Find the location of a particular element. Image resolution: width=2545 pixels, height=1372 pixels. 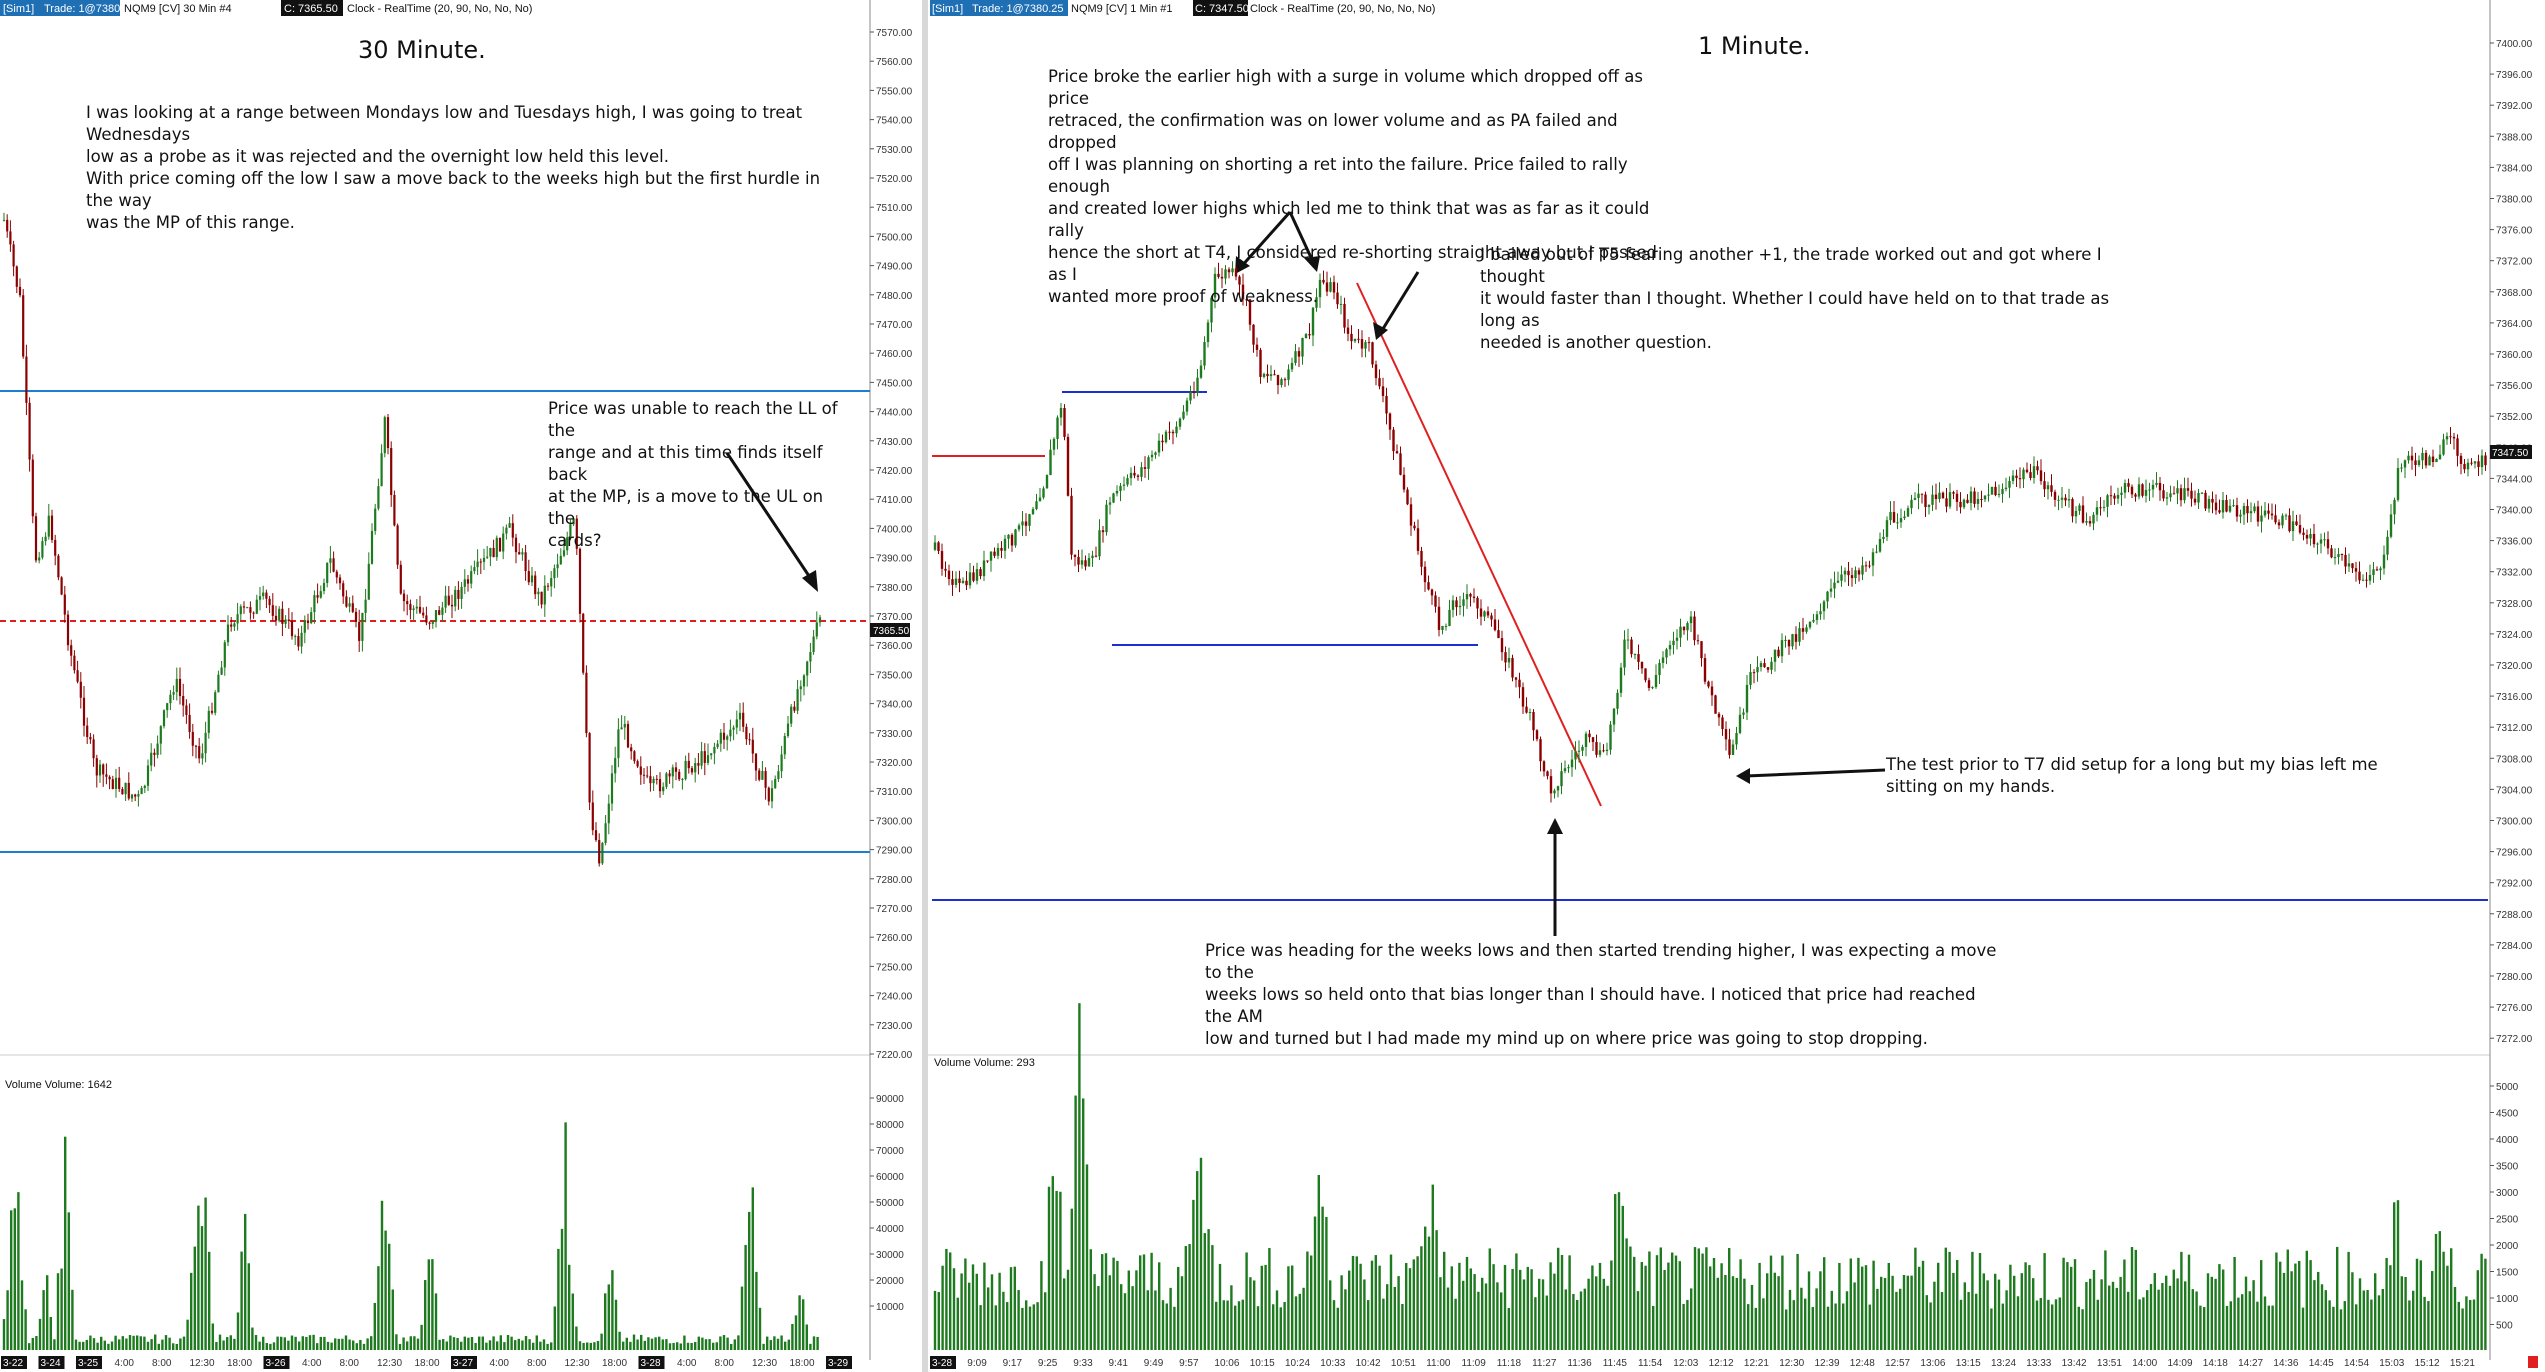

time-tick-label: 11:54 is located at coordinates (1650, 1363).